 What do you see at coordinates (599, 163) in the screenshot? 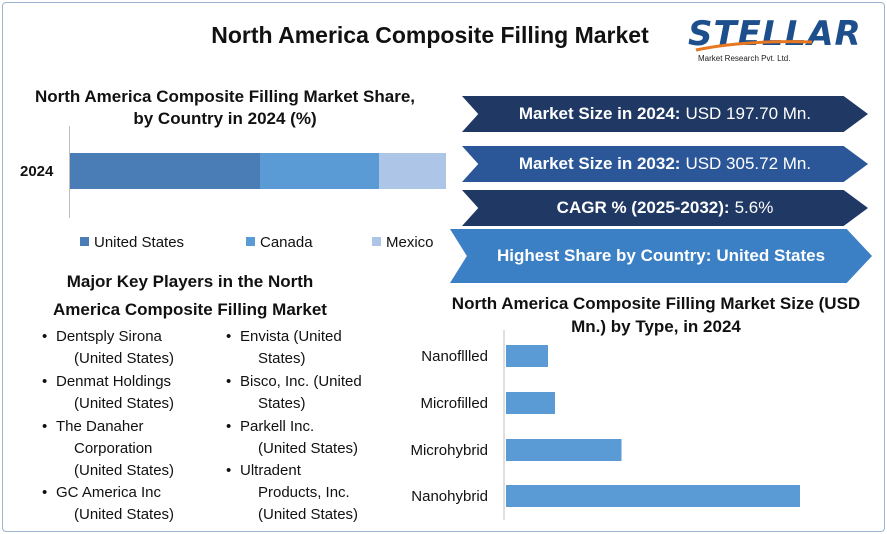
I see `banner-label: Market Size in 2032:` at bounding box center [599, 163].